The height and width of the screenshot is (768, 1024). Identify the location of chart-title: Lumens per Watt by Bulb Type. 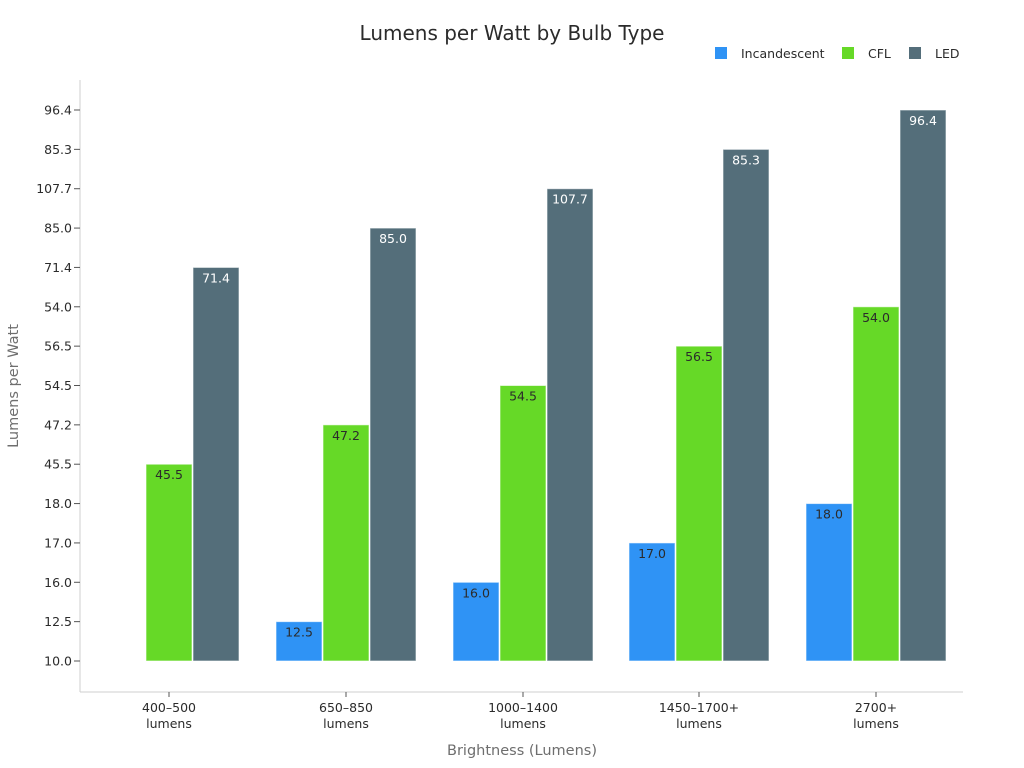
(512, 33).